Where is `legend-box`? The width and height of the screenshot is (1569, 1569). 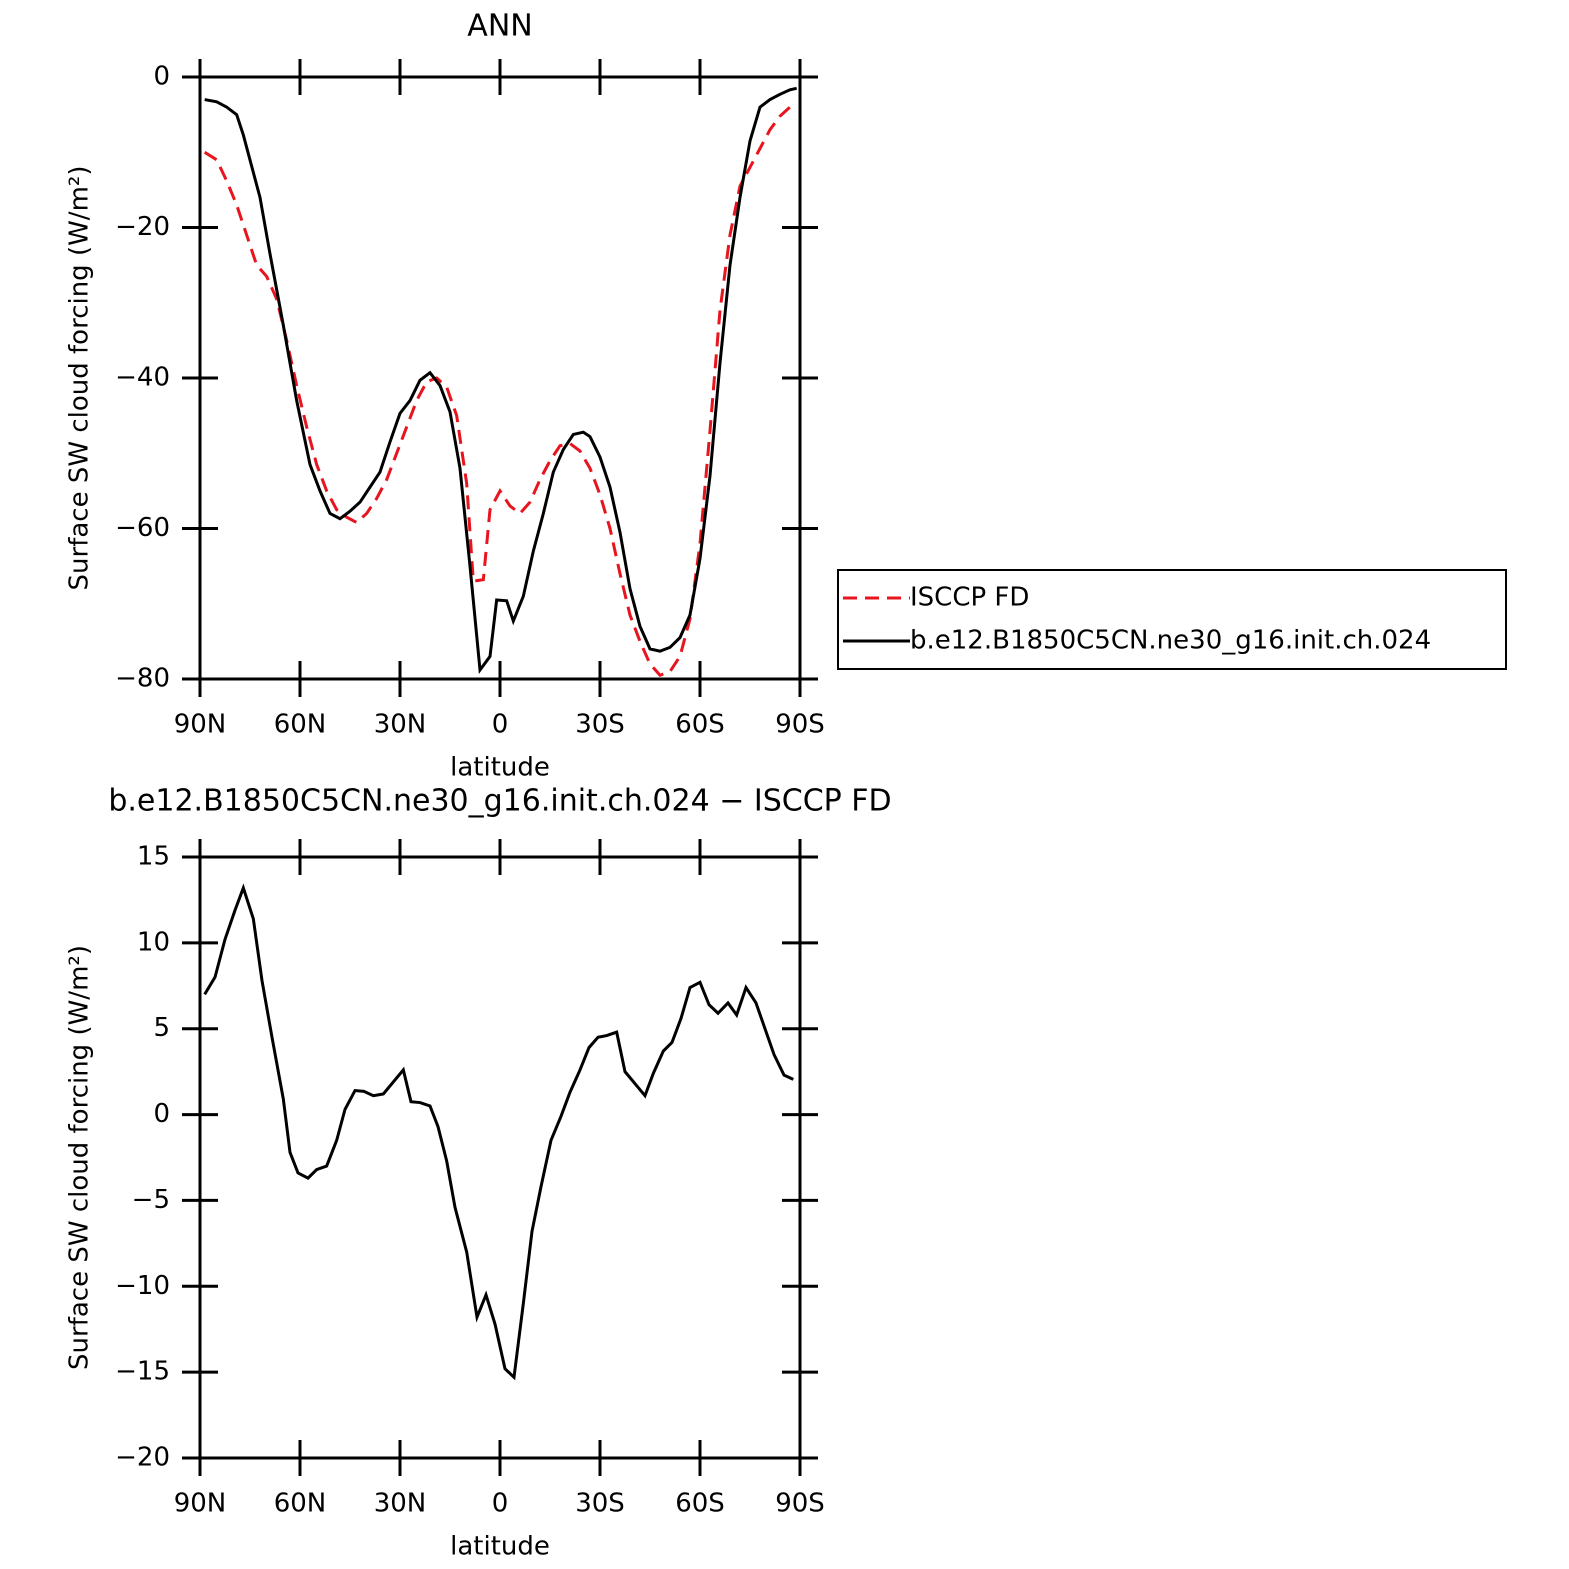 legend-box is located at coordinates (1172, 619).